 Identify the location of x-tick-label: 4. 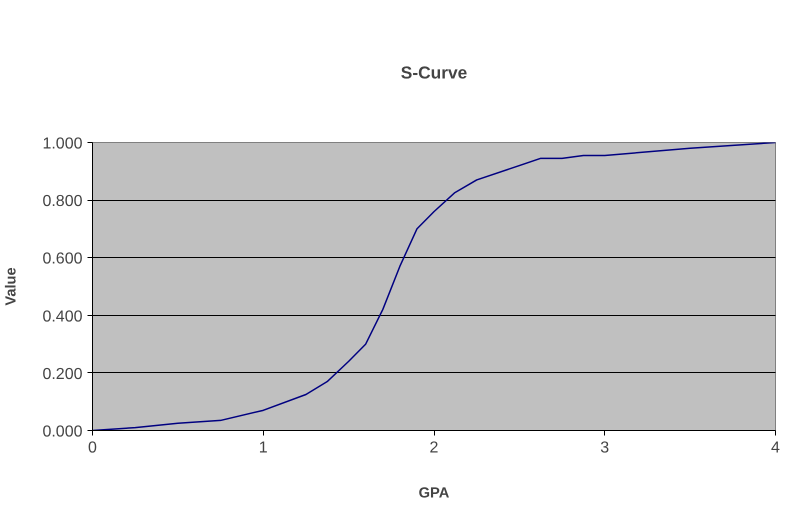
(775, 448).